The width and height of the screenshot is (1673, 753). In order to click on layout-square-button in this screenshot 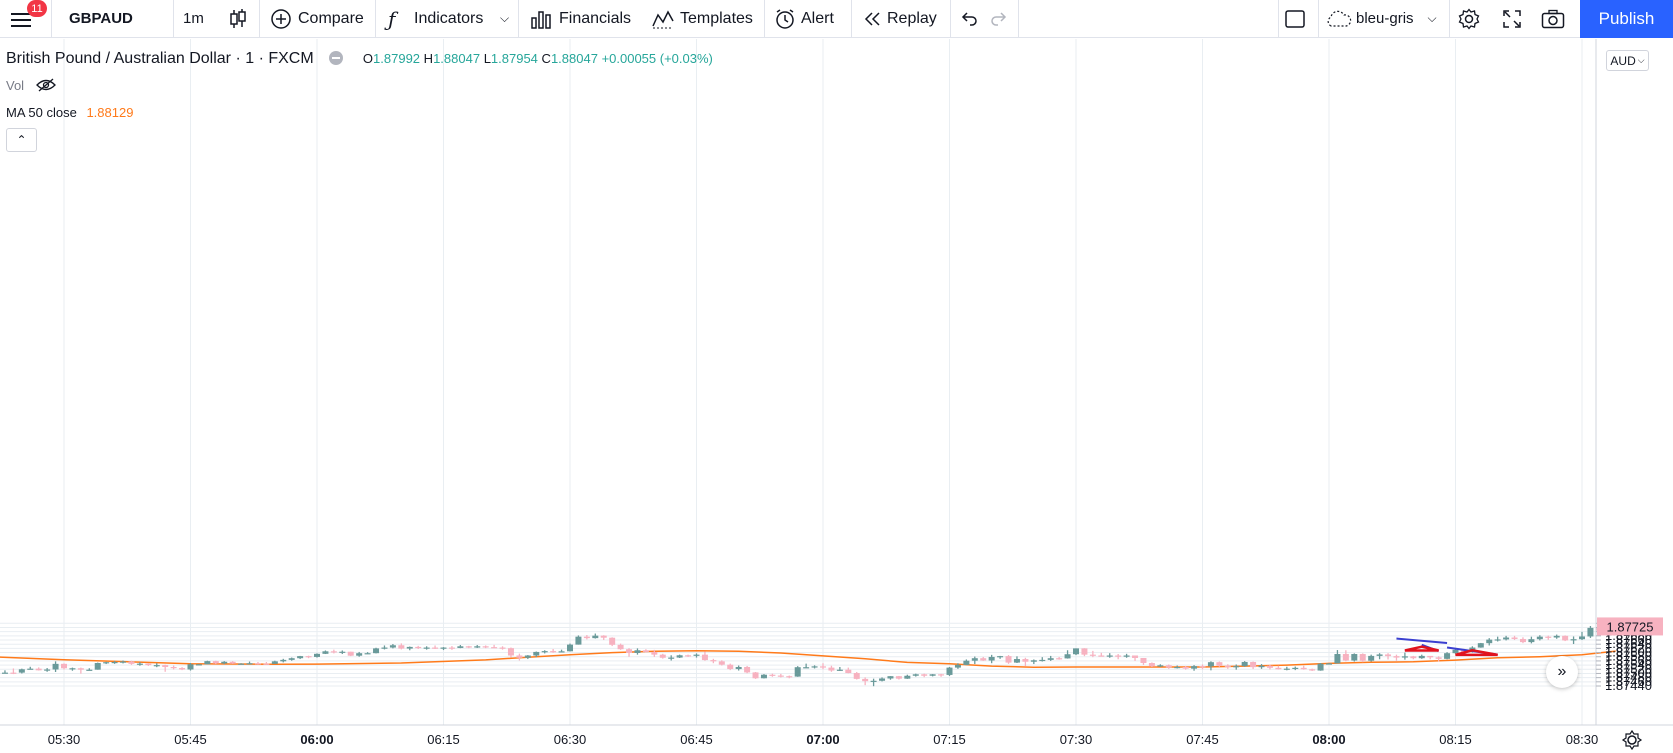, I will do `click(1295, 18)`.